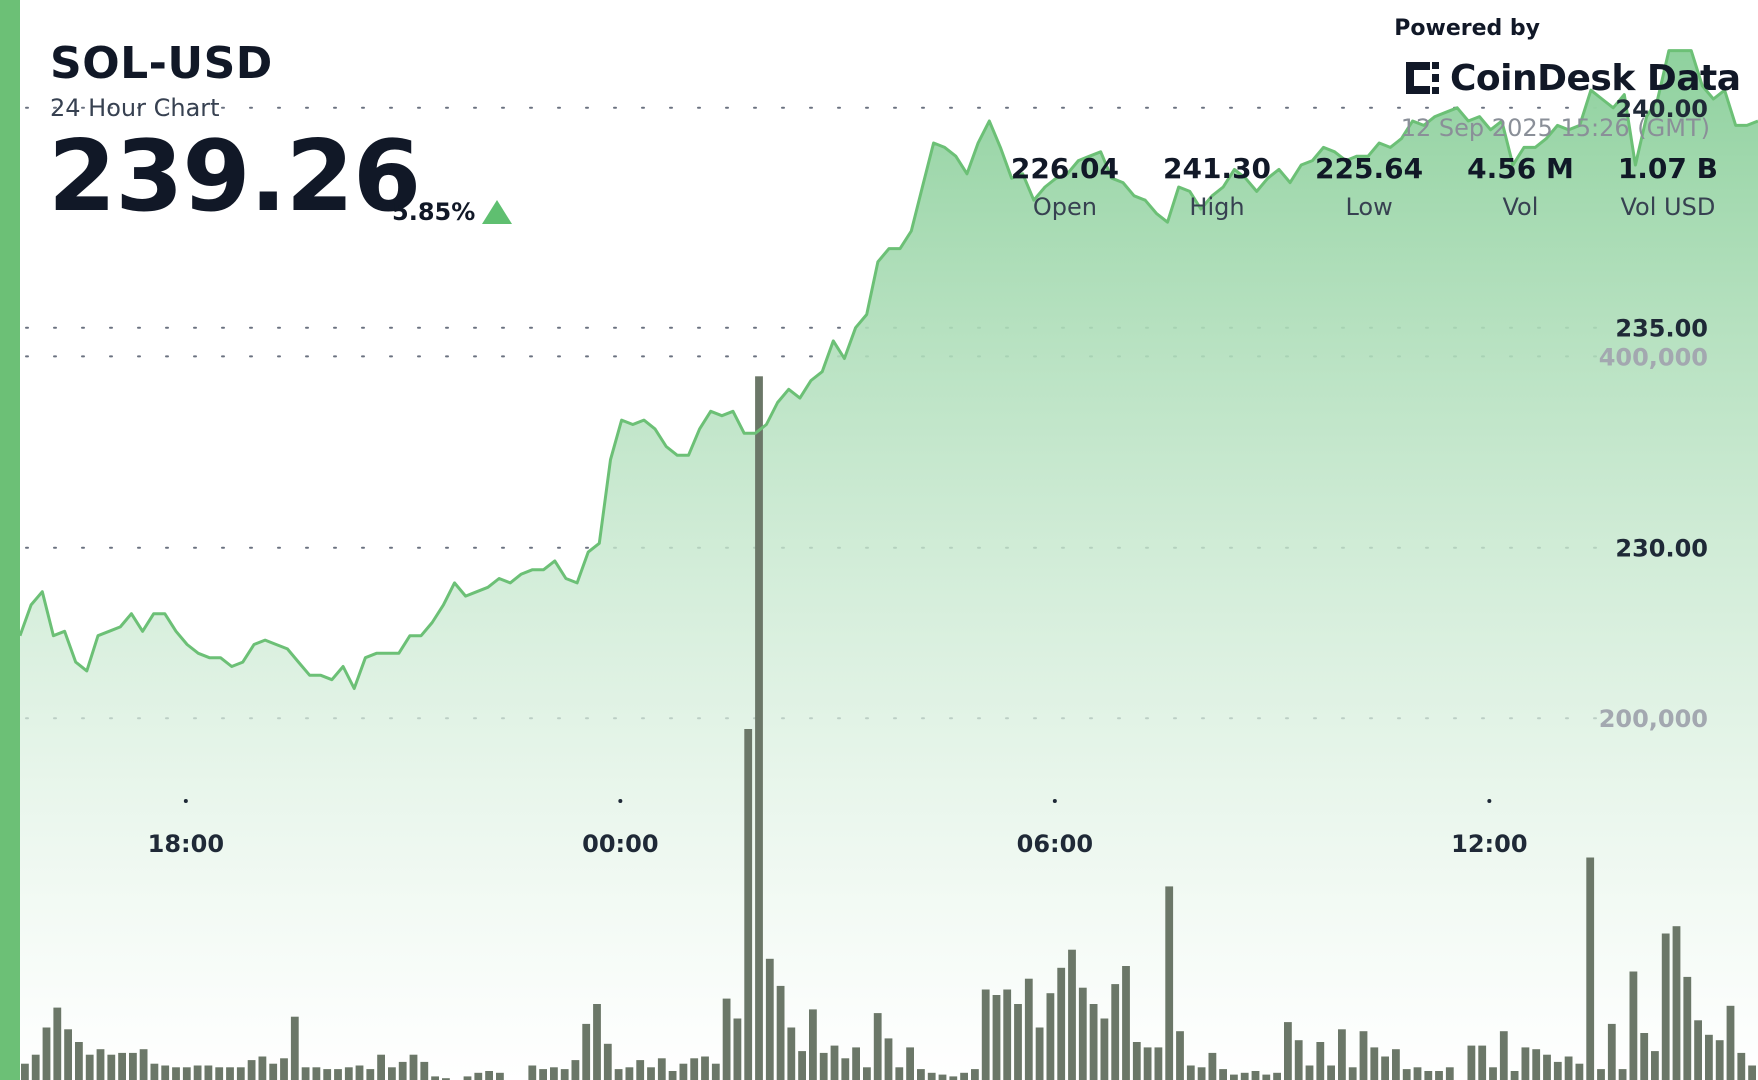  Describe the element at coordinates (10, 540) in the screenshot. I see `accent-bar` at that location.